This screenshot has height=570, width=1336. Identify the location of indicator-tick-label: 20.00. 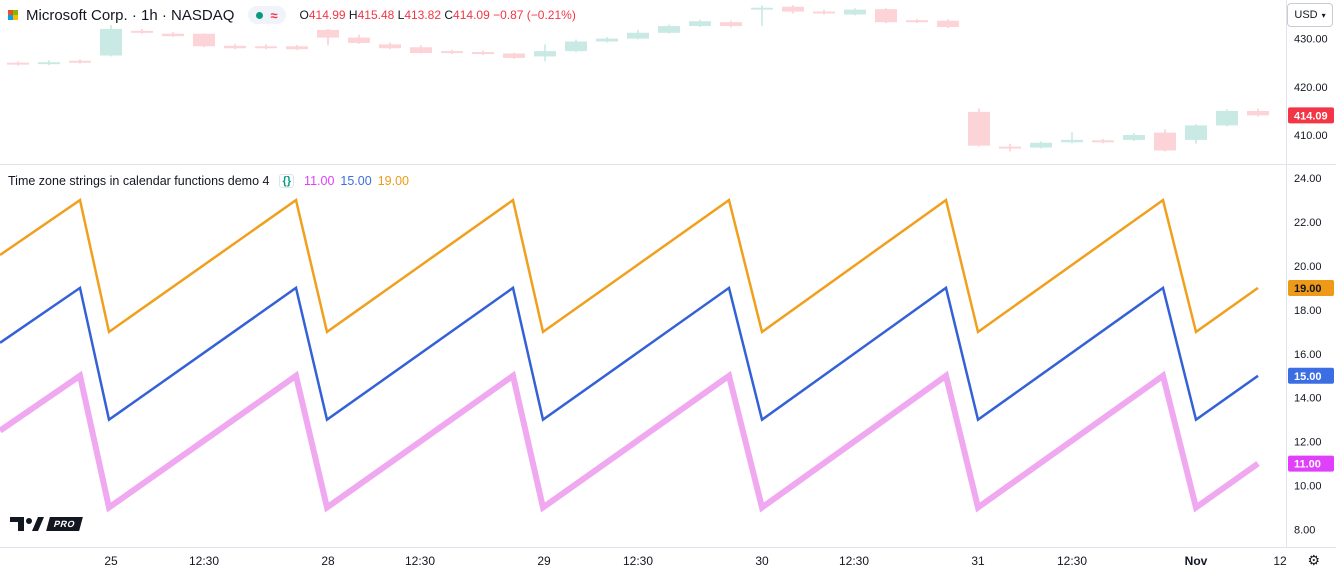
(1308, 267).